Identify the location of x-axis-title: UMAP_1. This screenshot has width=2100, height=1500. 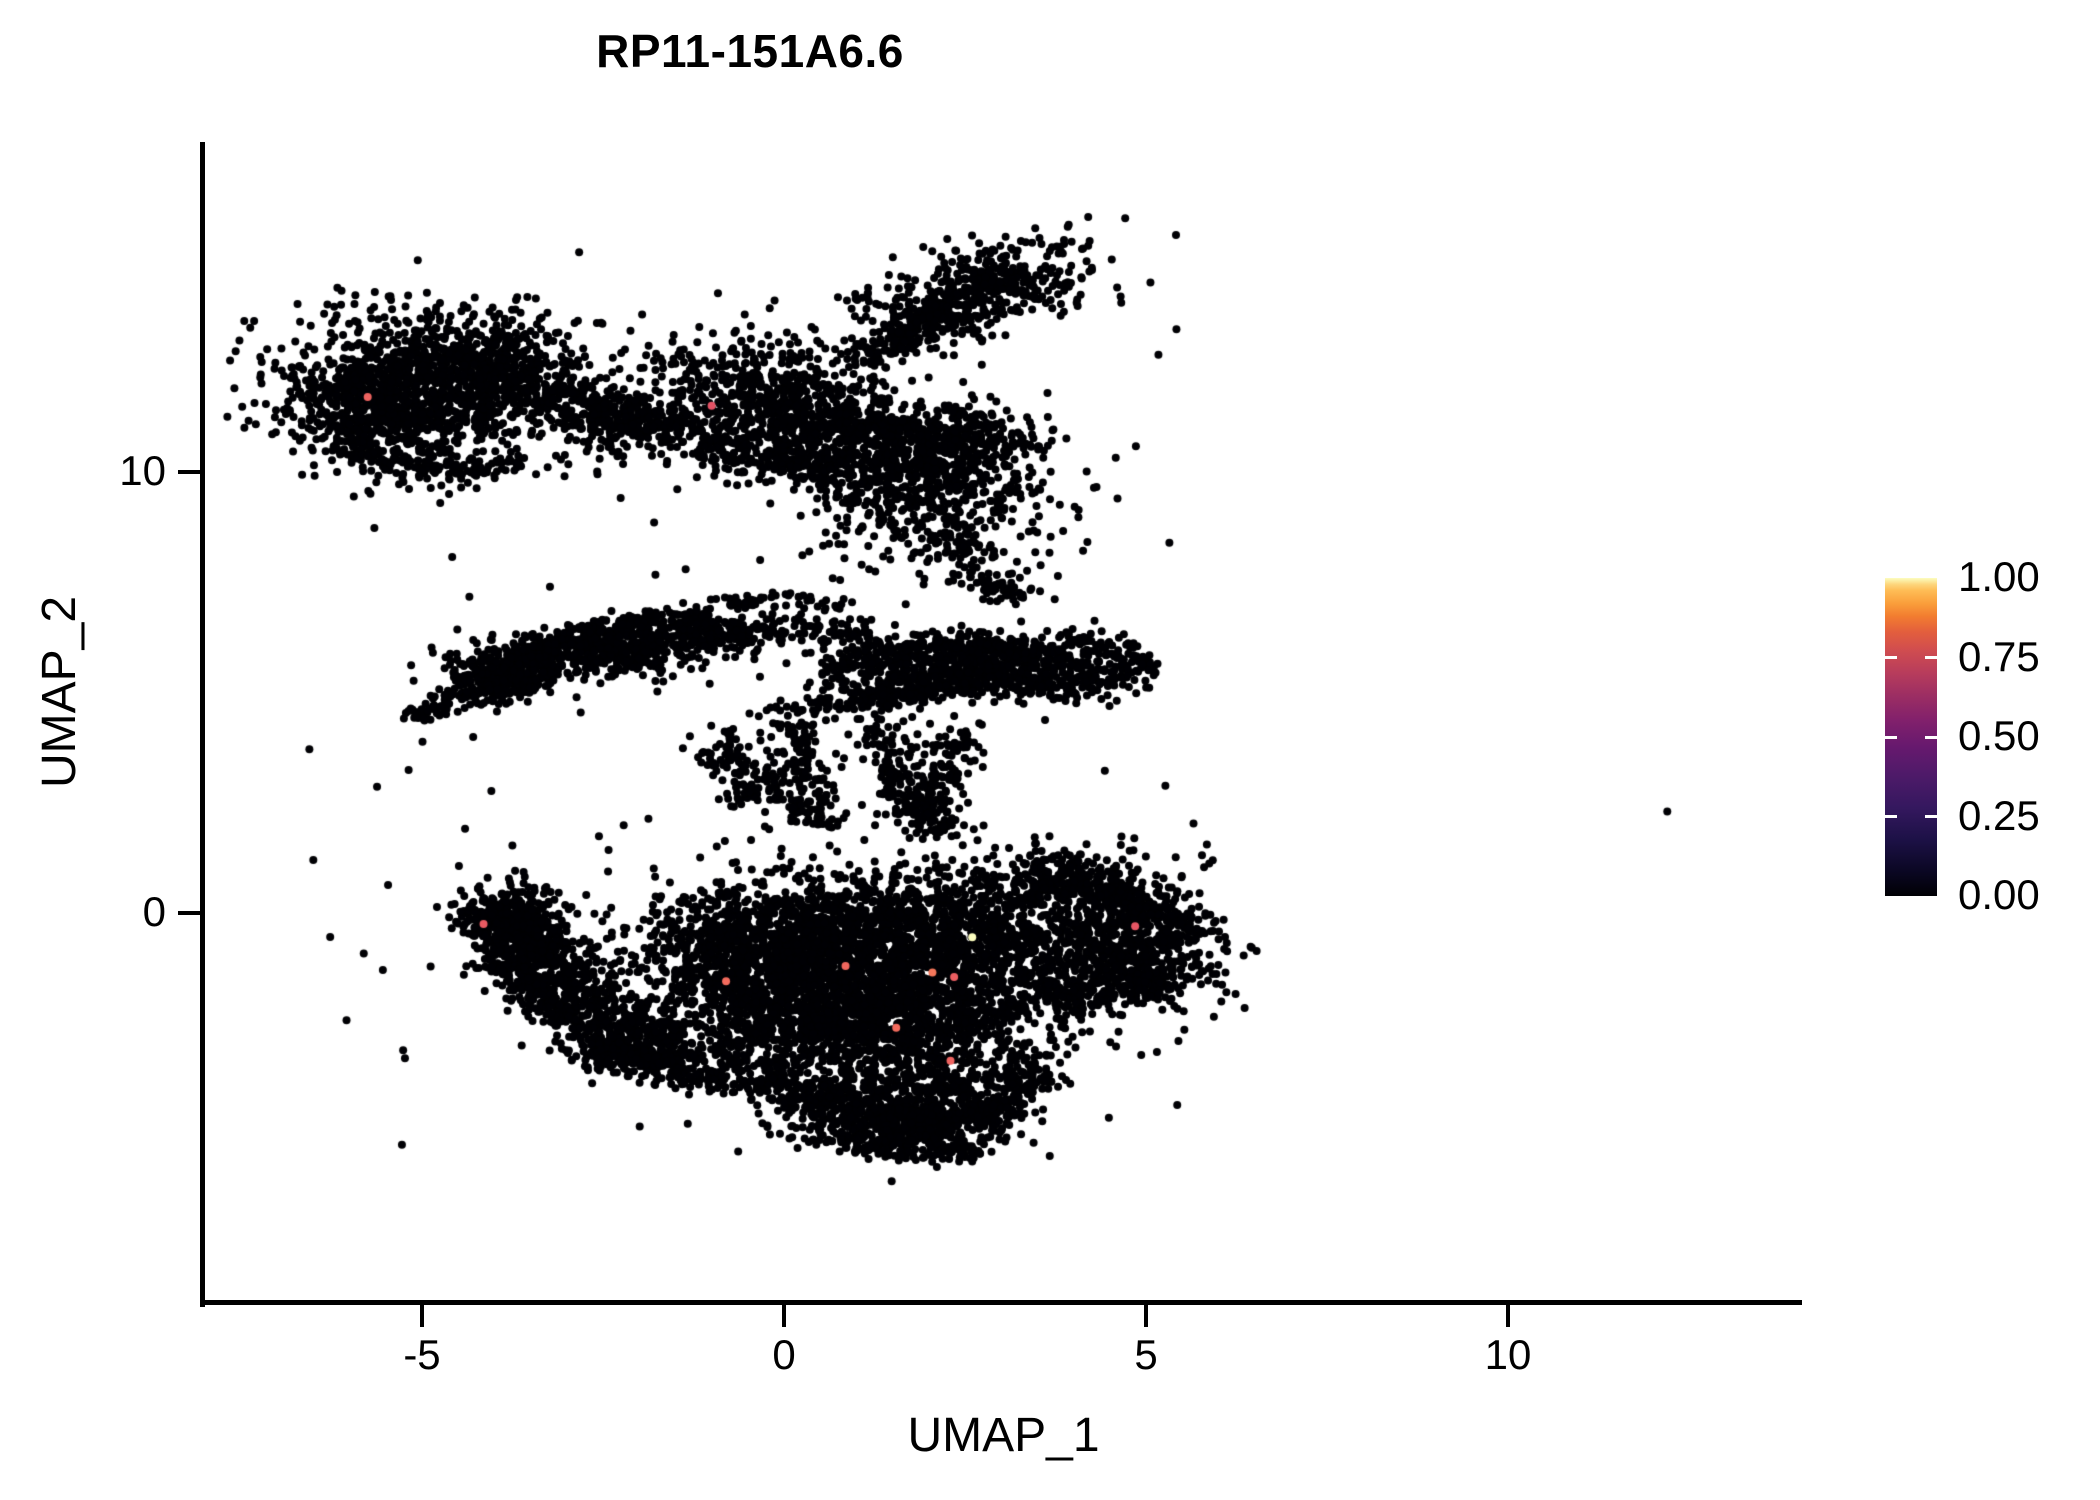
(1003, 1435).